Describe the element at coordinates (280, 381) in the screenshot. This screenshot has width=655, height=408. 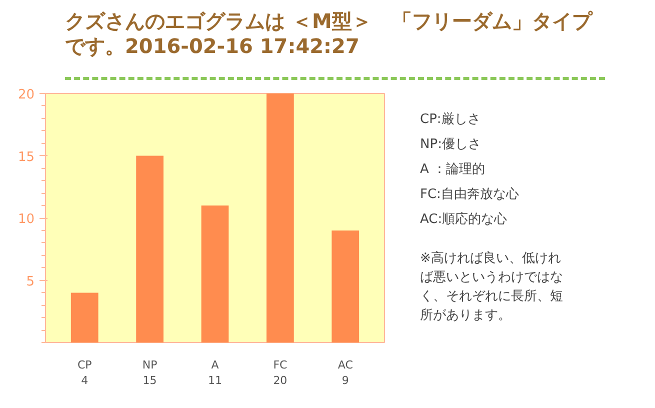
I see `data-label: 20` at that location.